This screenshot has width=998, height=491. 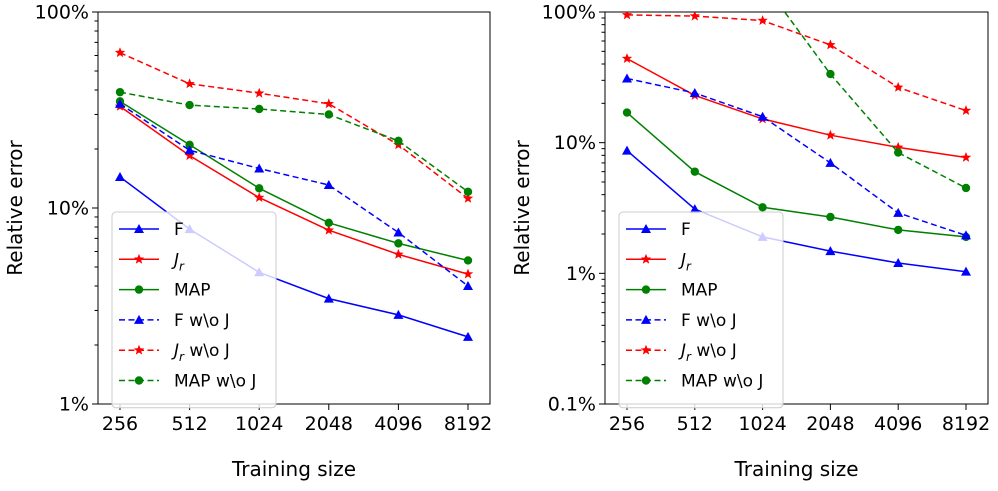 I want to click on series-map, so click(x=796, y=175).